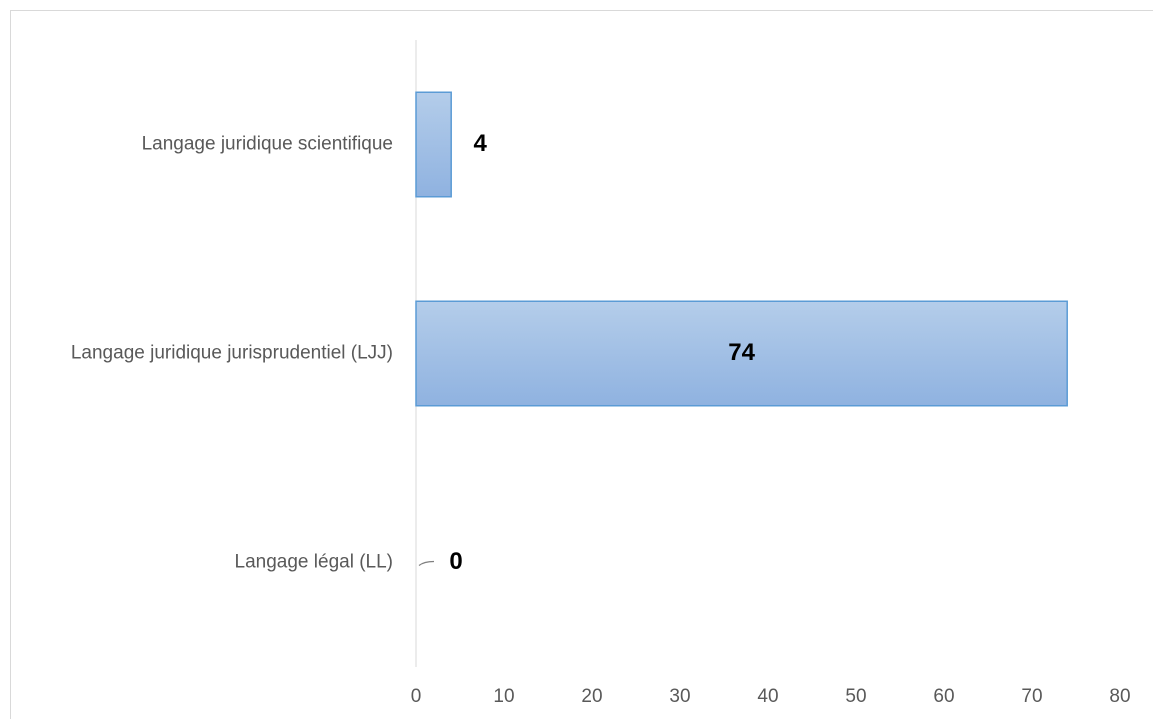  What do you see at coordinates (267, 144) in the screenshot?
I see `category-label-1: Langage juridique scientifique` at bounding box center [267, 144].